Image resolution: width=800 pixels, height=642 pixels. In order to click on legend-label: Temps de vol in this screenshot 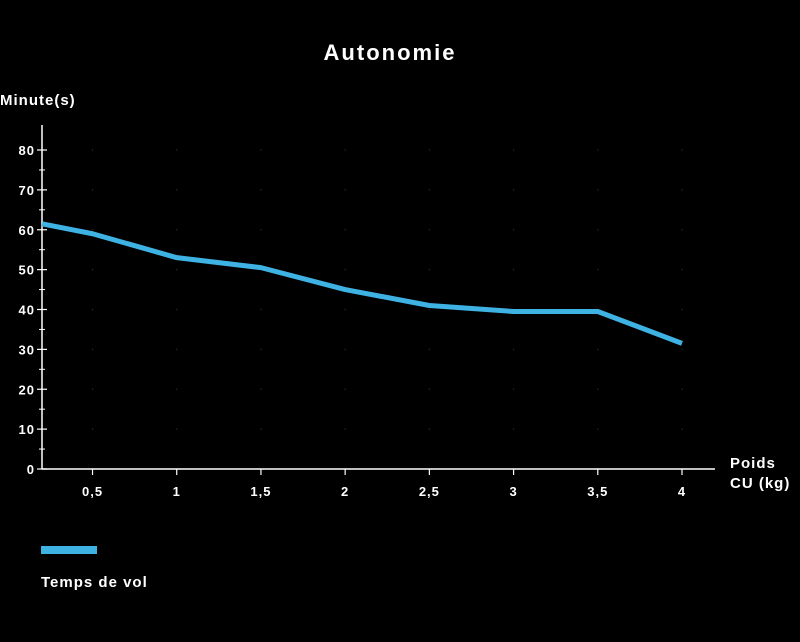, I will do `click(94, 582)`.